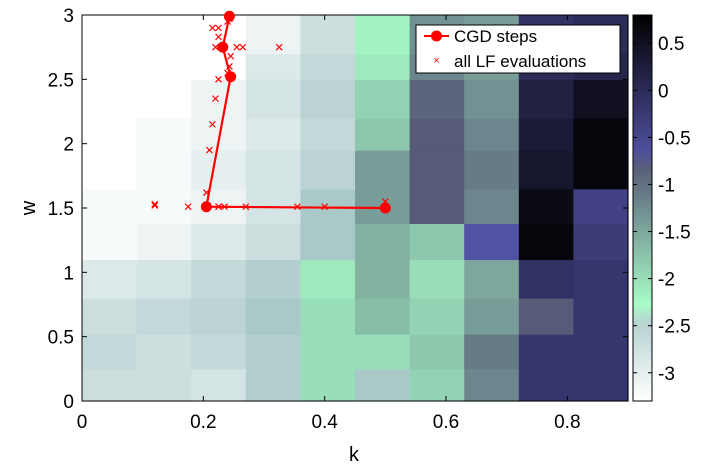 This screenshot has width=718, height=473. I want to click on colorbar-tick-label: -1, so click(666, 185).